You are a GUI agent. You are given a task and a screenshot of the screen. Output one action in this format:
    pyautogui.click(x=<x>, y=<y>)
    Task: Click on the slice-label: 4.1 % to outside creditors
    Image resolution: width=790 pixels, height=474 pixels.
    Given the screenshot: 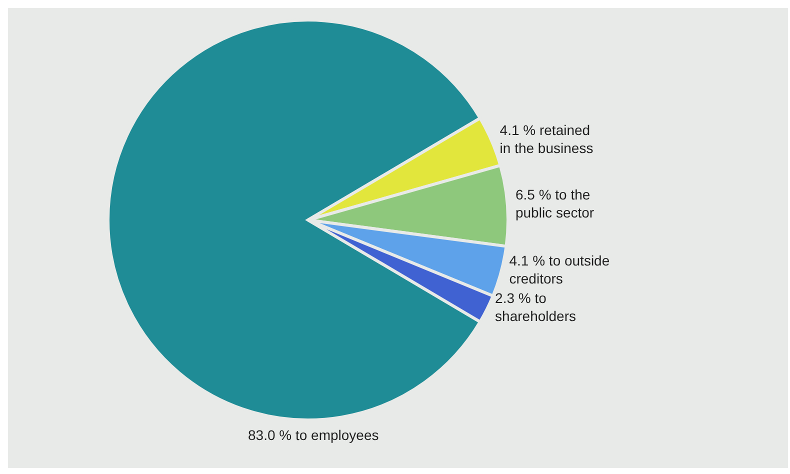 What is the action you would take?
    pyautogui.click(x=559, y=269)
    